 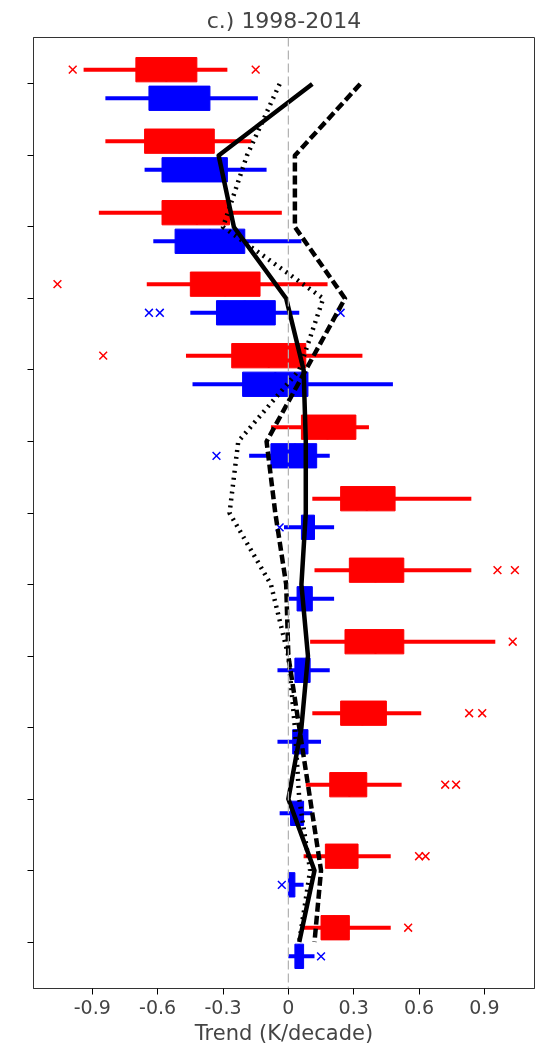 I want to click on chart-title: c.) 1998-2014, so click(x=284, y=20).